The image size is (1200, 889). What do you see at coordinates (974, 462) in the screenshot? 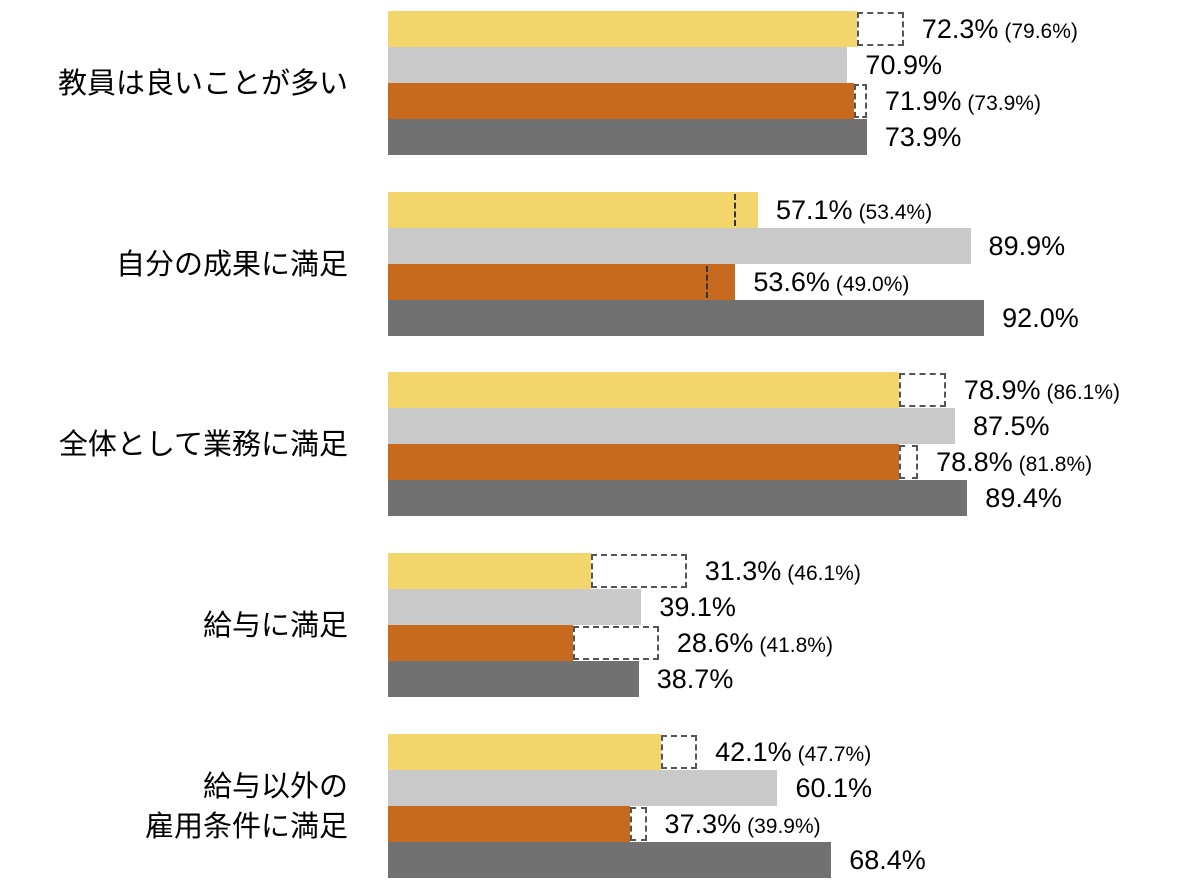
I see `value-text: 78.8%` at bounding box center [974, 462].